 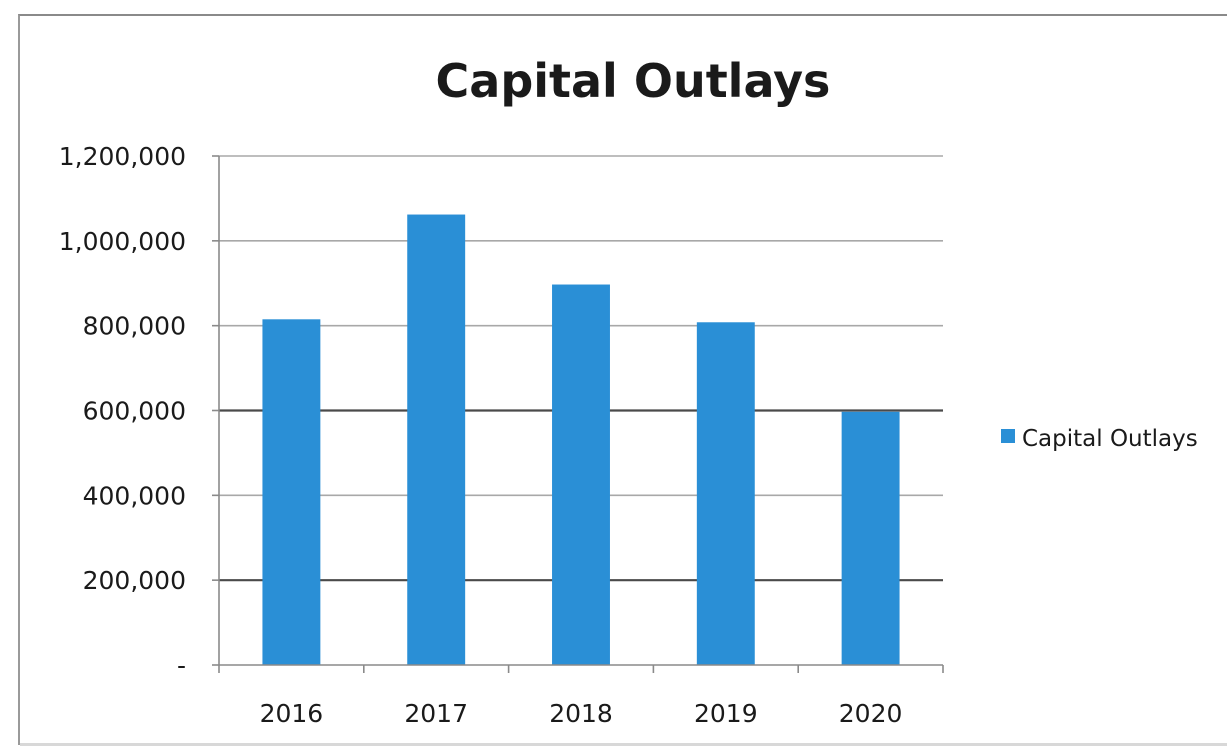 What do you see at coordinates (122, 241) in the screenshot?
I see `y-tick-label: 1,000,000` at bounding box center [122, 241].